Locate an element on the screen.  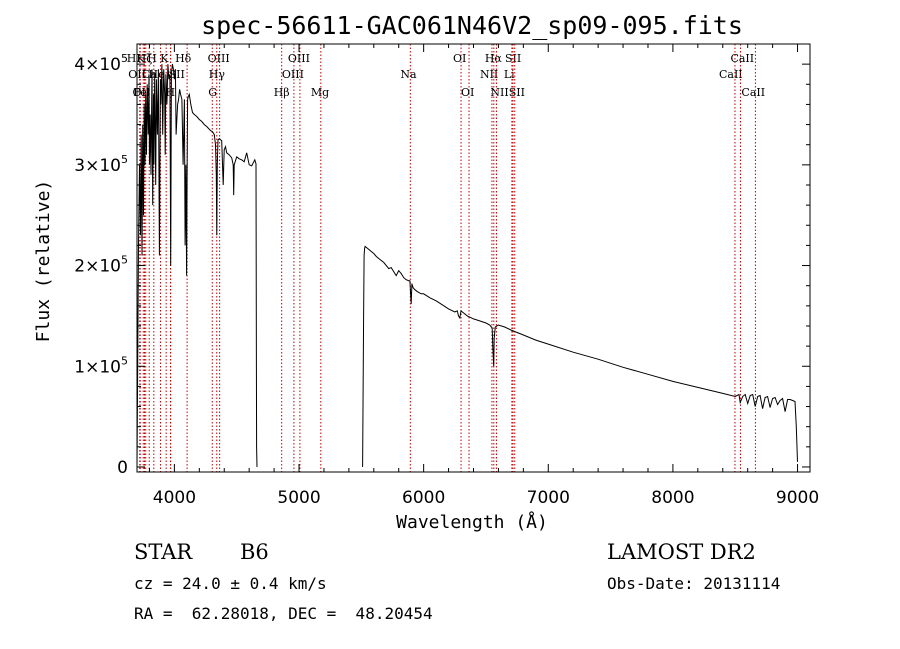
survey-name: LAMOST DR2 is located at coordinates (681, 552).